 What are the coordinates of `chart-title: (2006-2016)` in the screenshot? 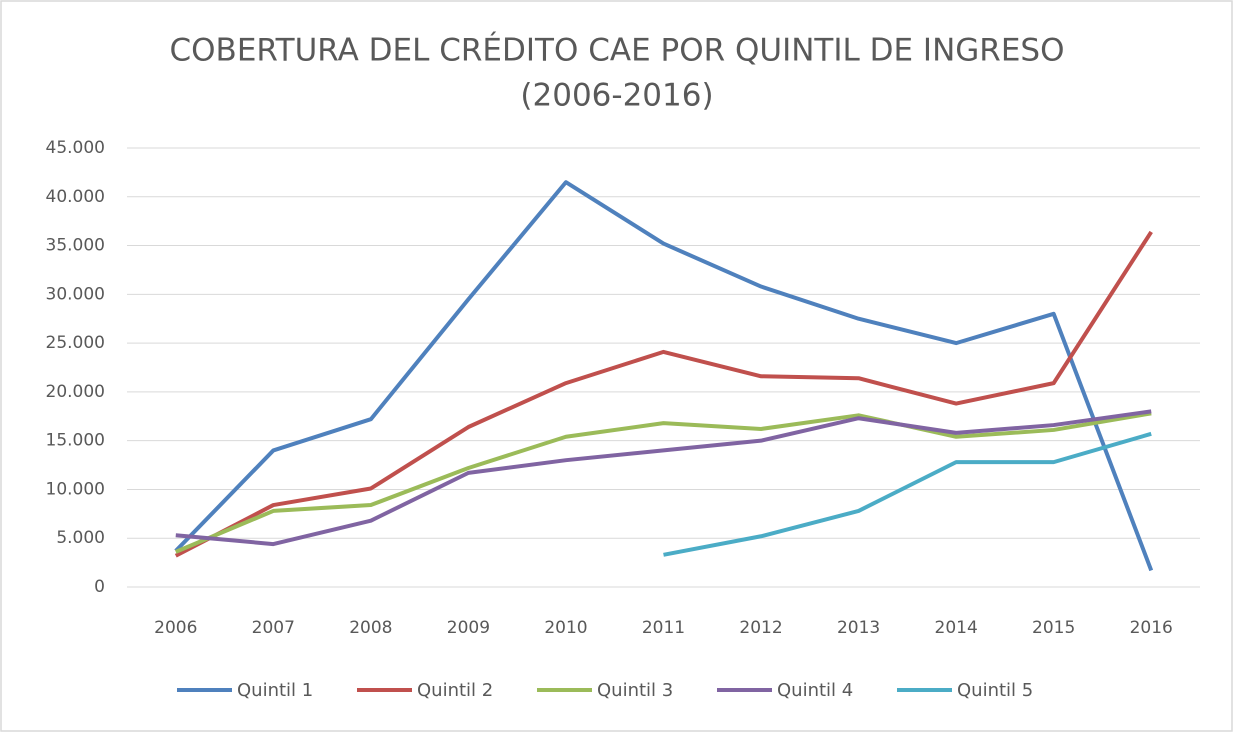 It's located at (616, 96).